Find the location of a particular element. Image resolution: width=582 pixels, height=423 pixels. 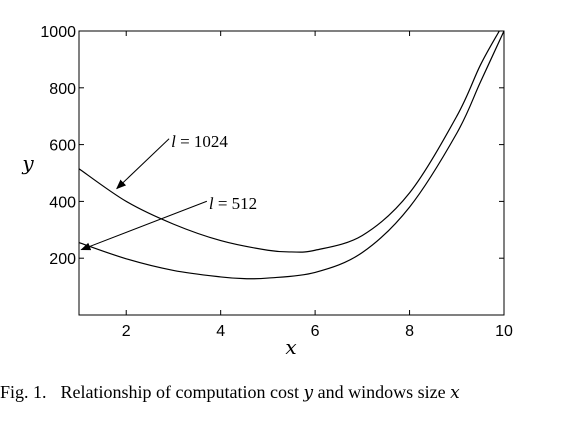

caption-var-x: x is located at coordinates (455, 393).